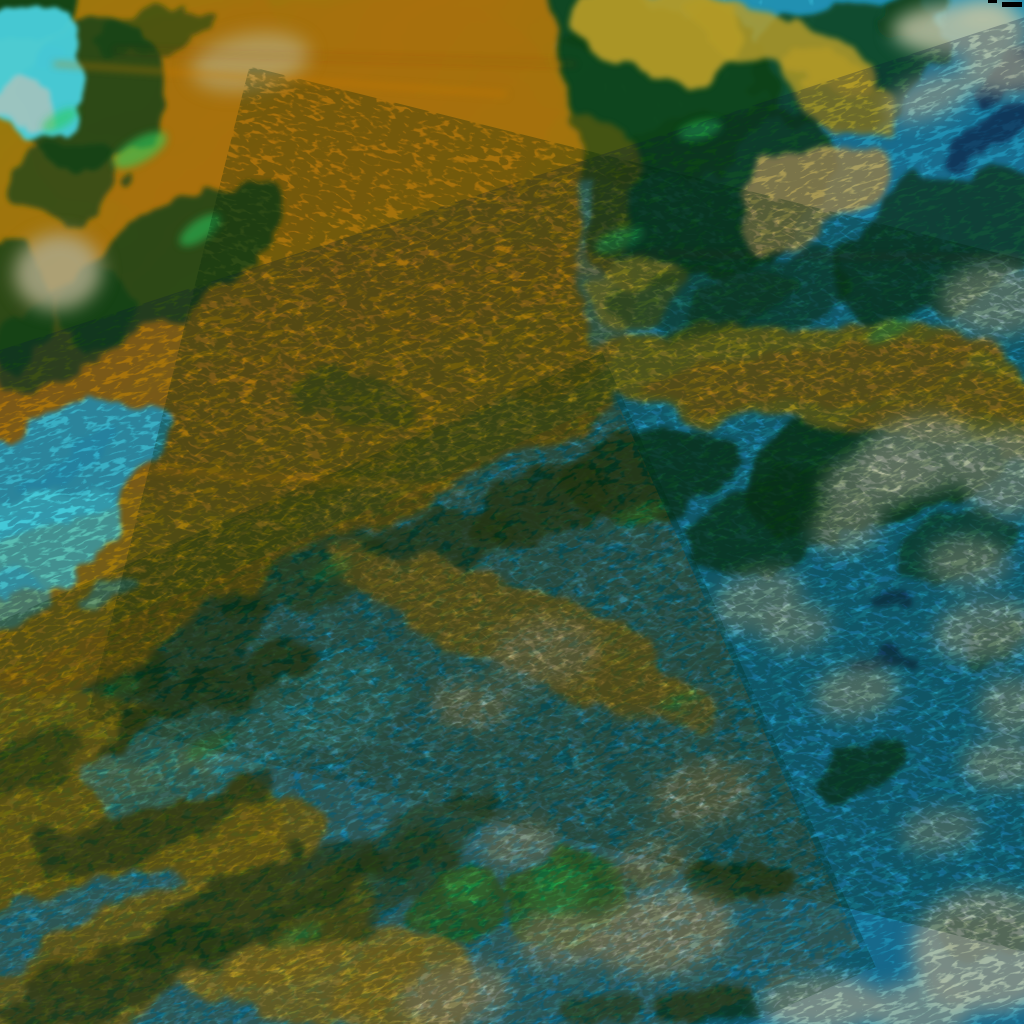  What do you see at coordinates (26, 108) in the screenshot?
I see `grey-cloud-fleck` at bounding box center [26, 108].